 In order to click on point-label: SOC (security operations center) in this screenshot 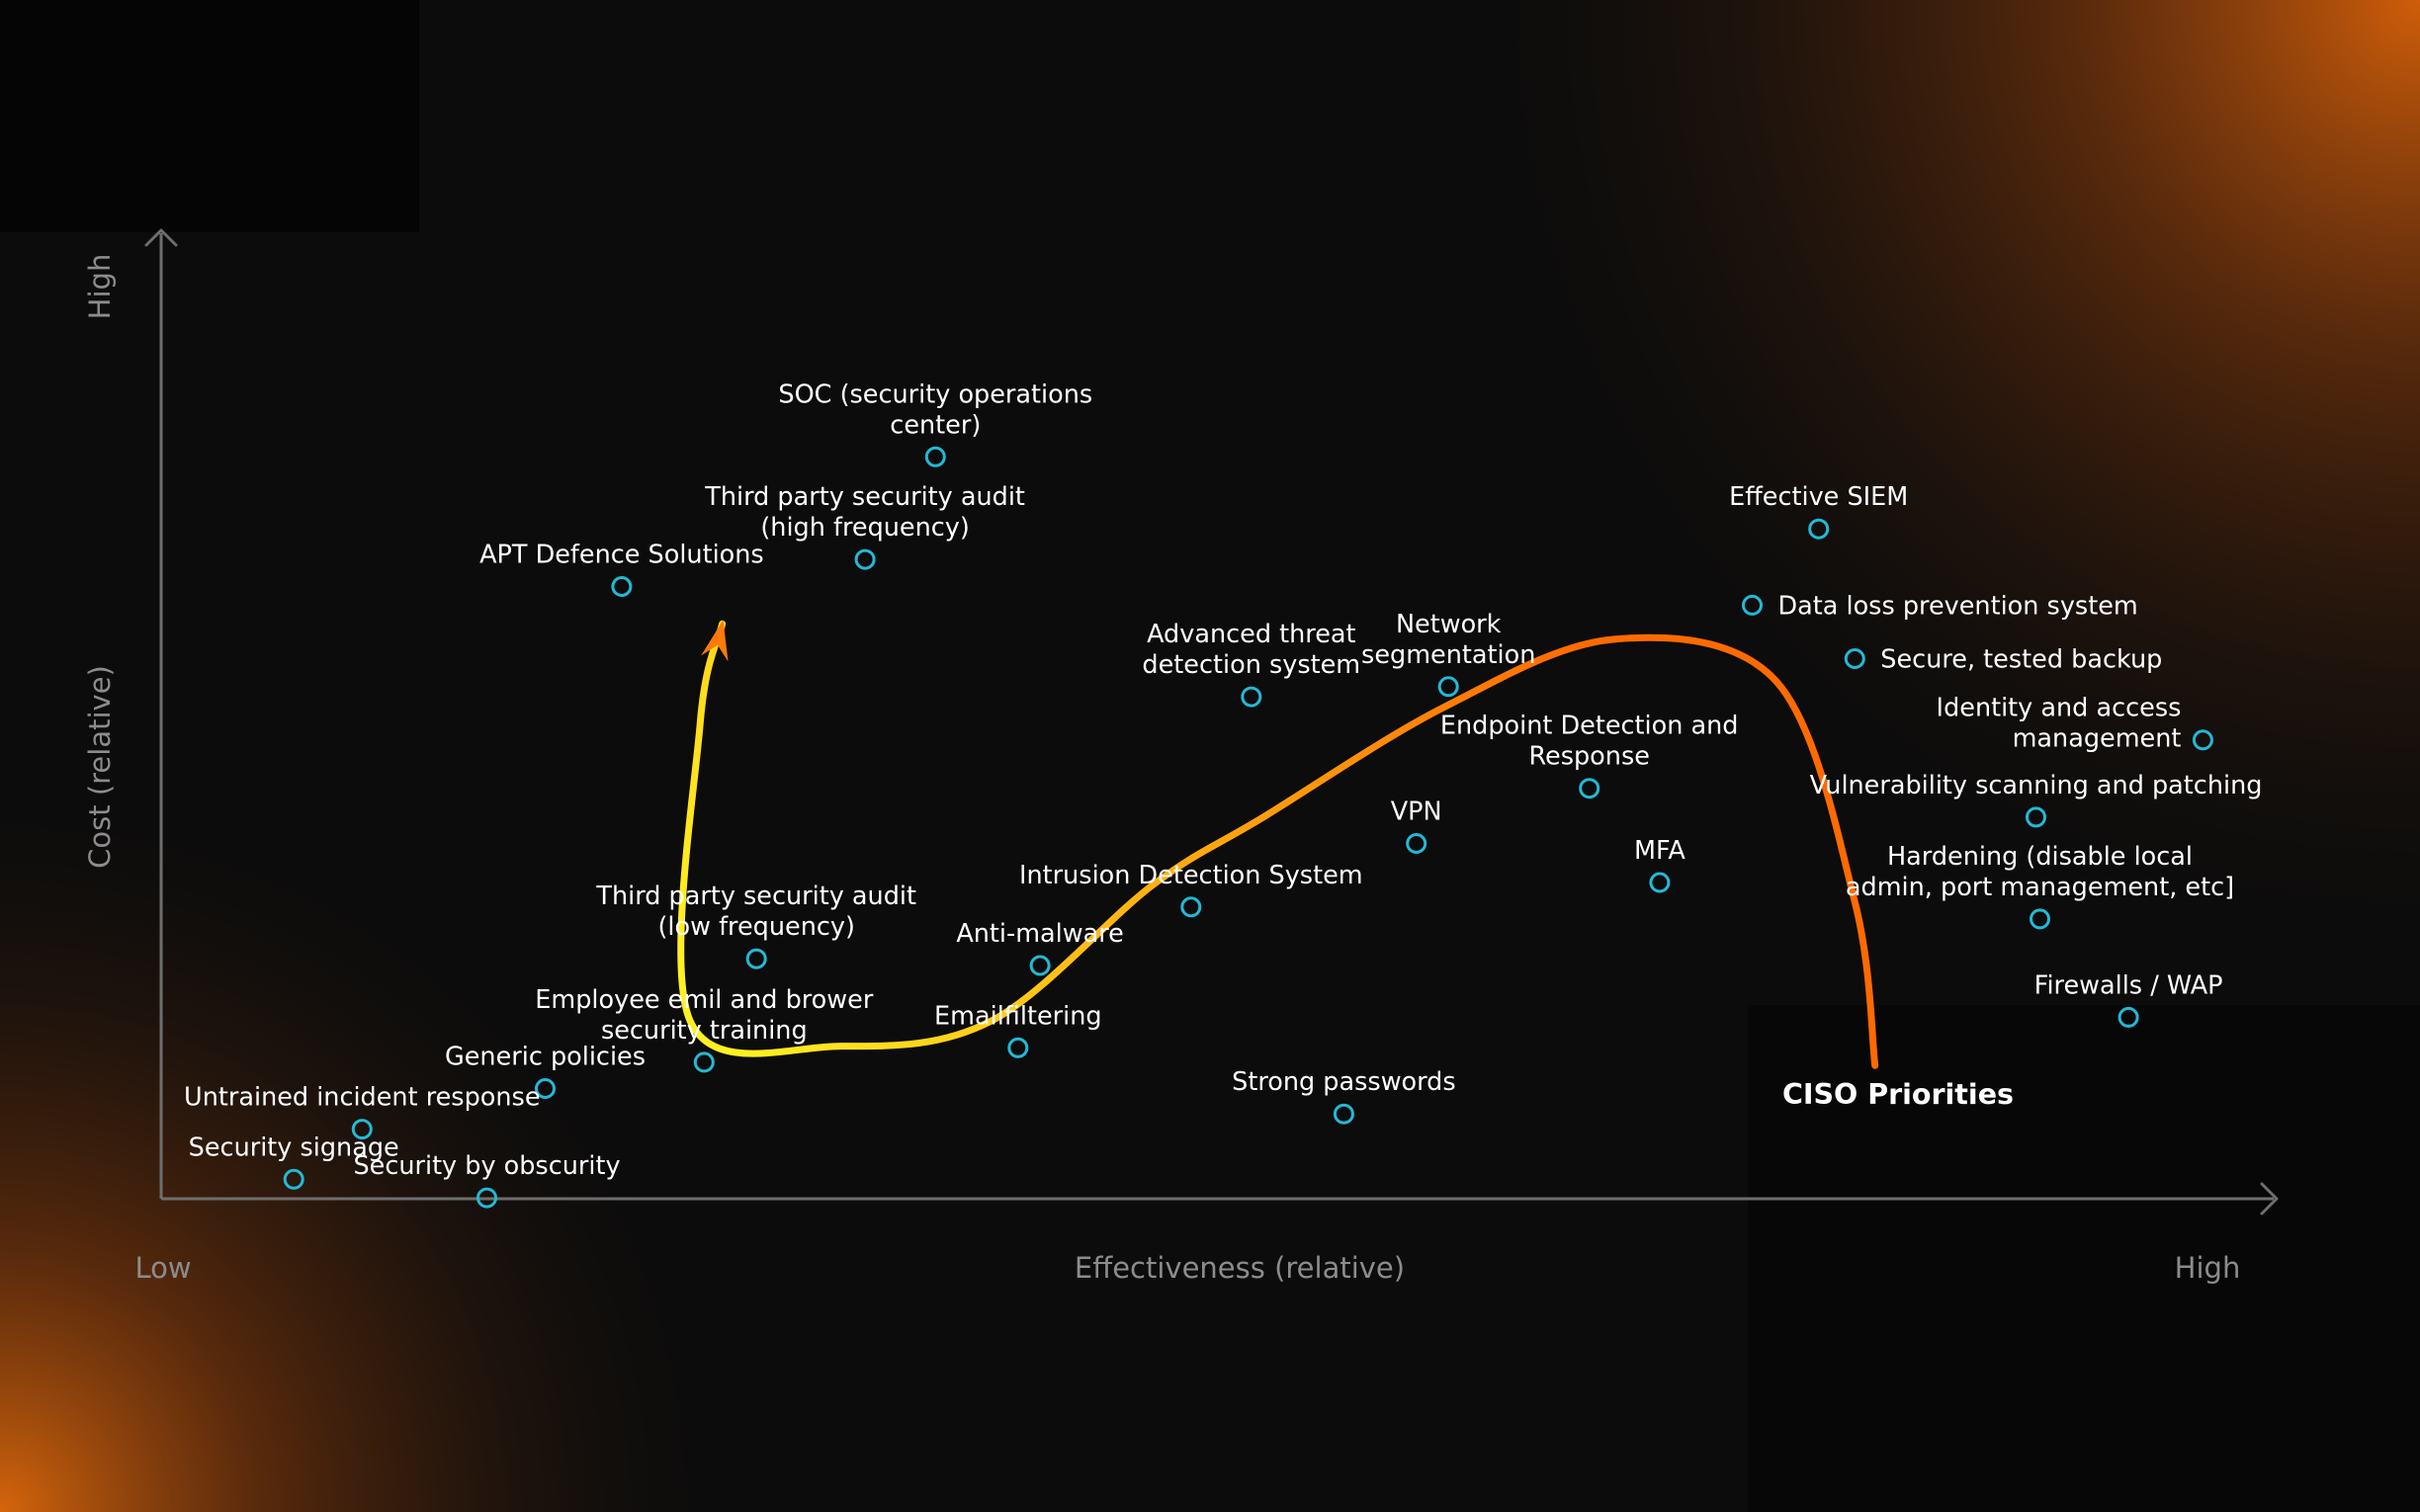, I will do `click(935, 409)`.